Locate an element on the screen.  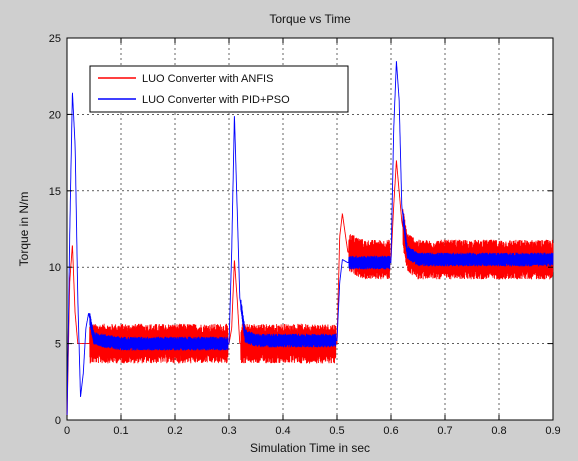
legend-box is located at coordinates (219, 89).